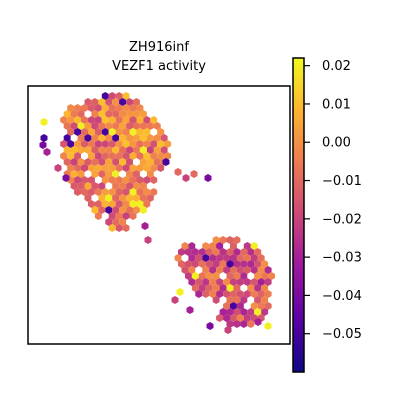 This screenshot has width=400, height=400. I want to click on colorbar-tick-label: 0.00, so click(336, 143).